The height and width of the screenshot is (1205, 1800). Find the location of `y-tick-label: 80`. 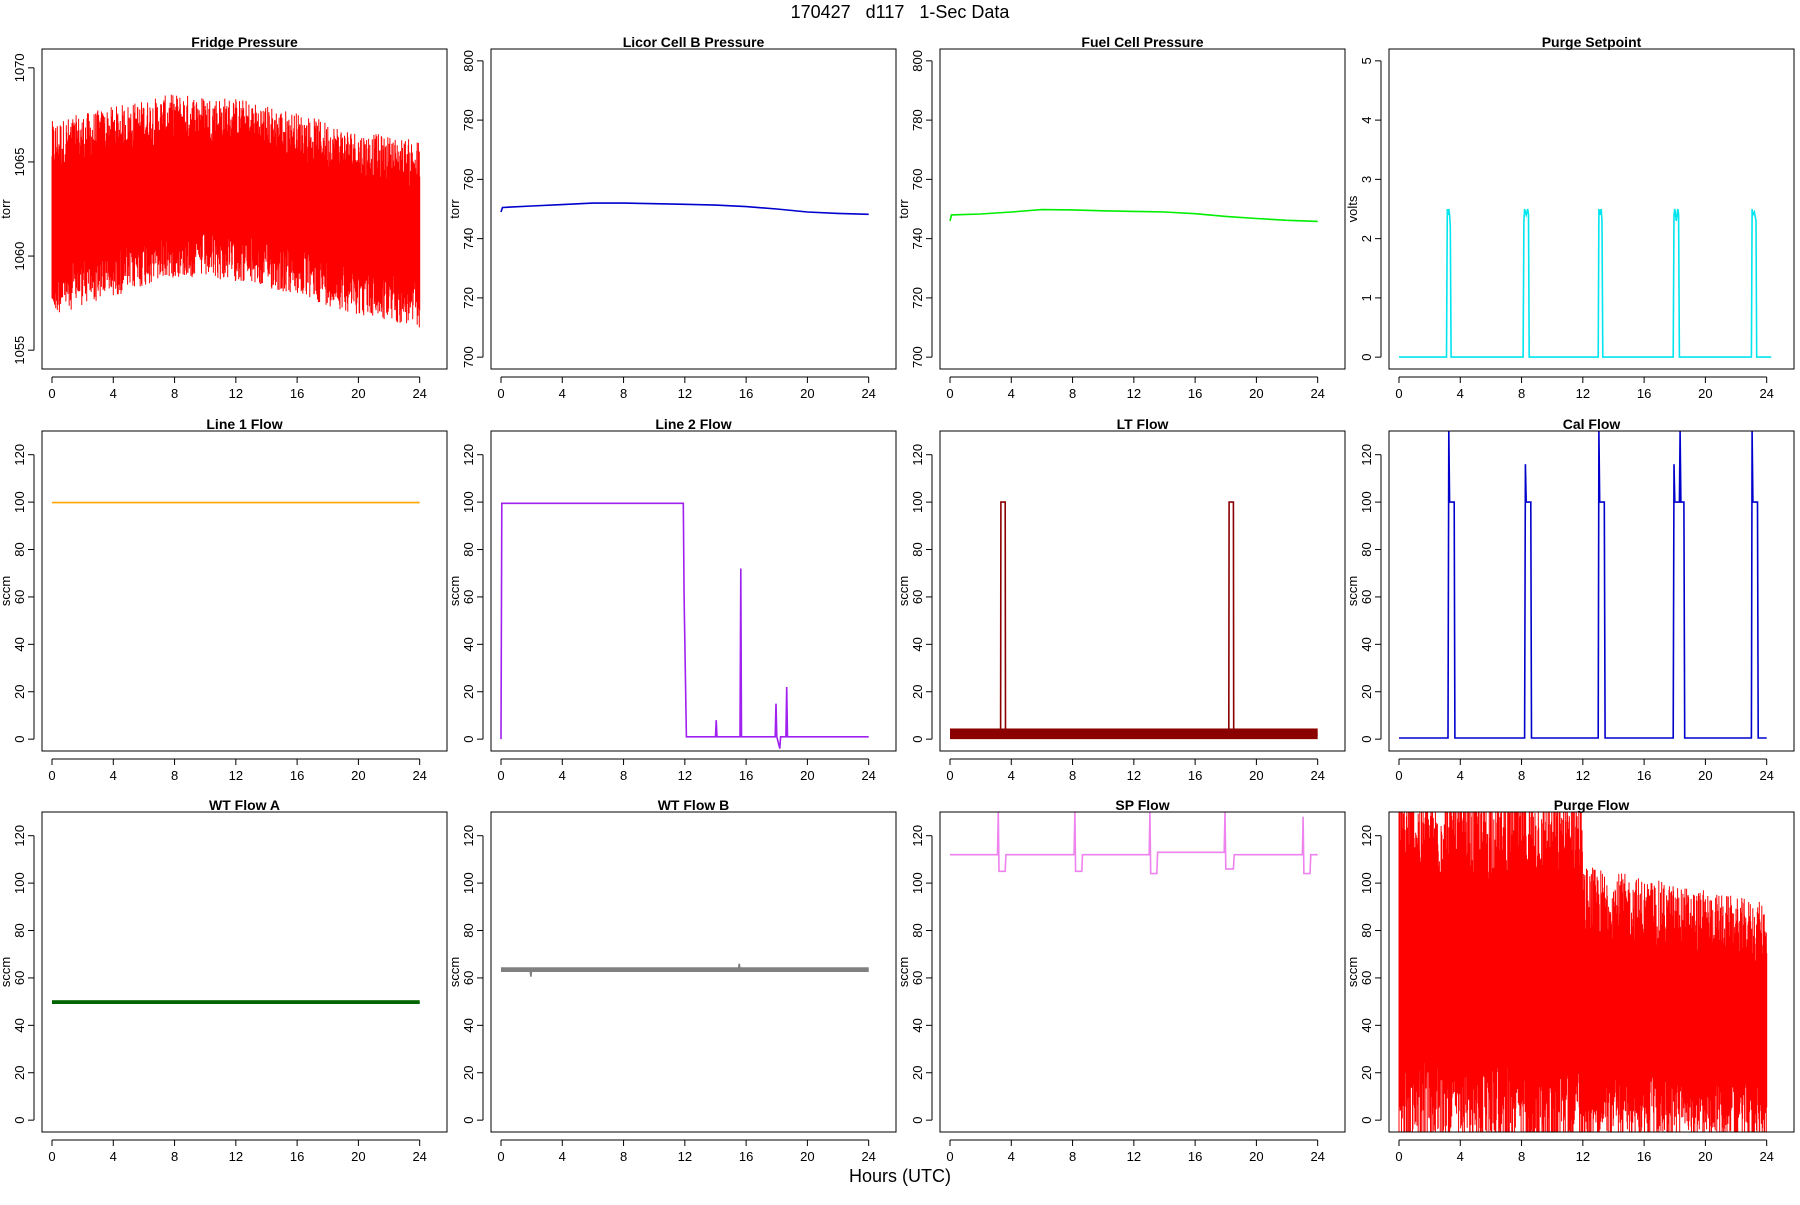

y-tick-label: 80 is located at coordinates (19, 549).